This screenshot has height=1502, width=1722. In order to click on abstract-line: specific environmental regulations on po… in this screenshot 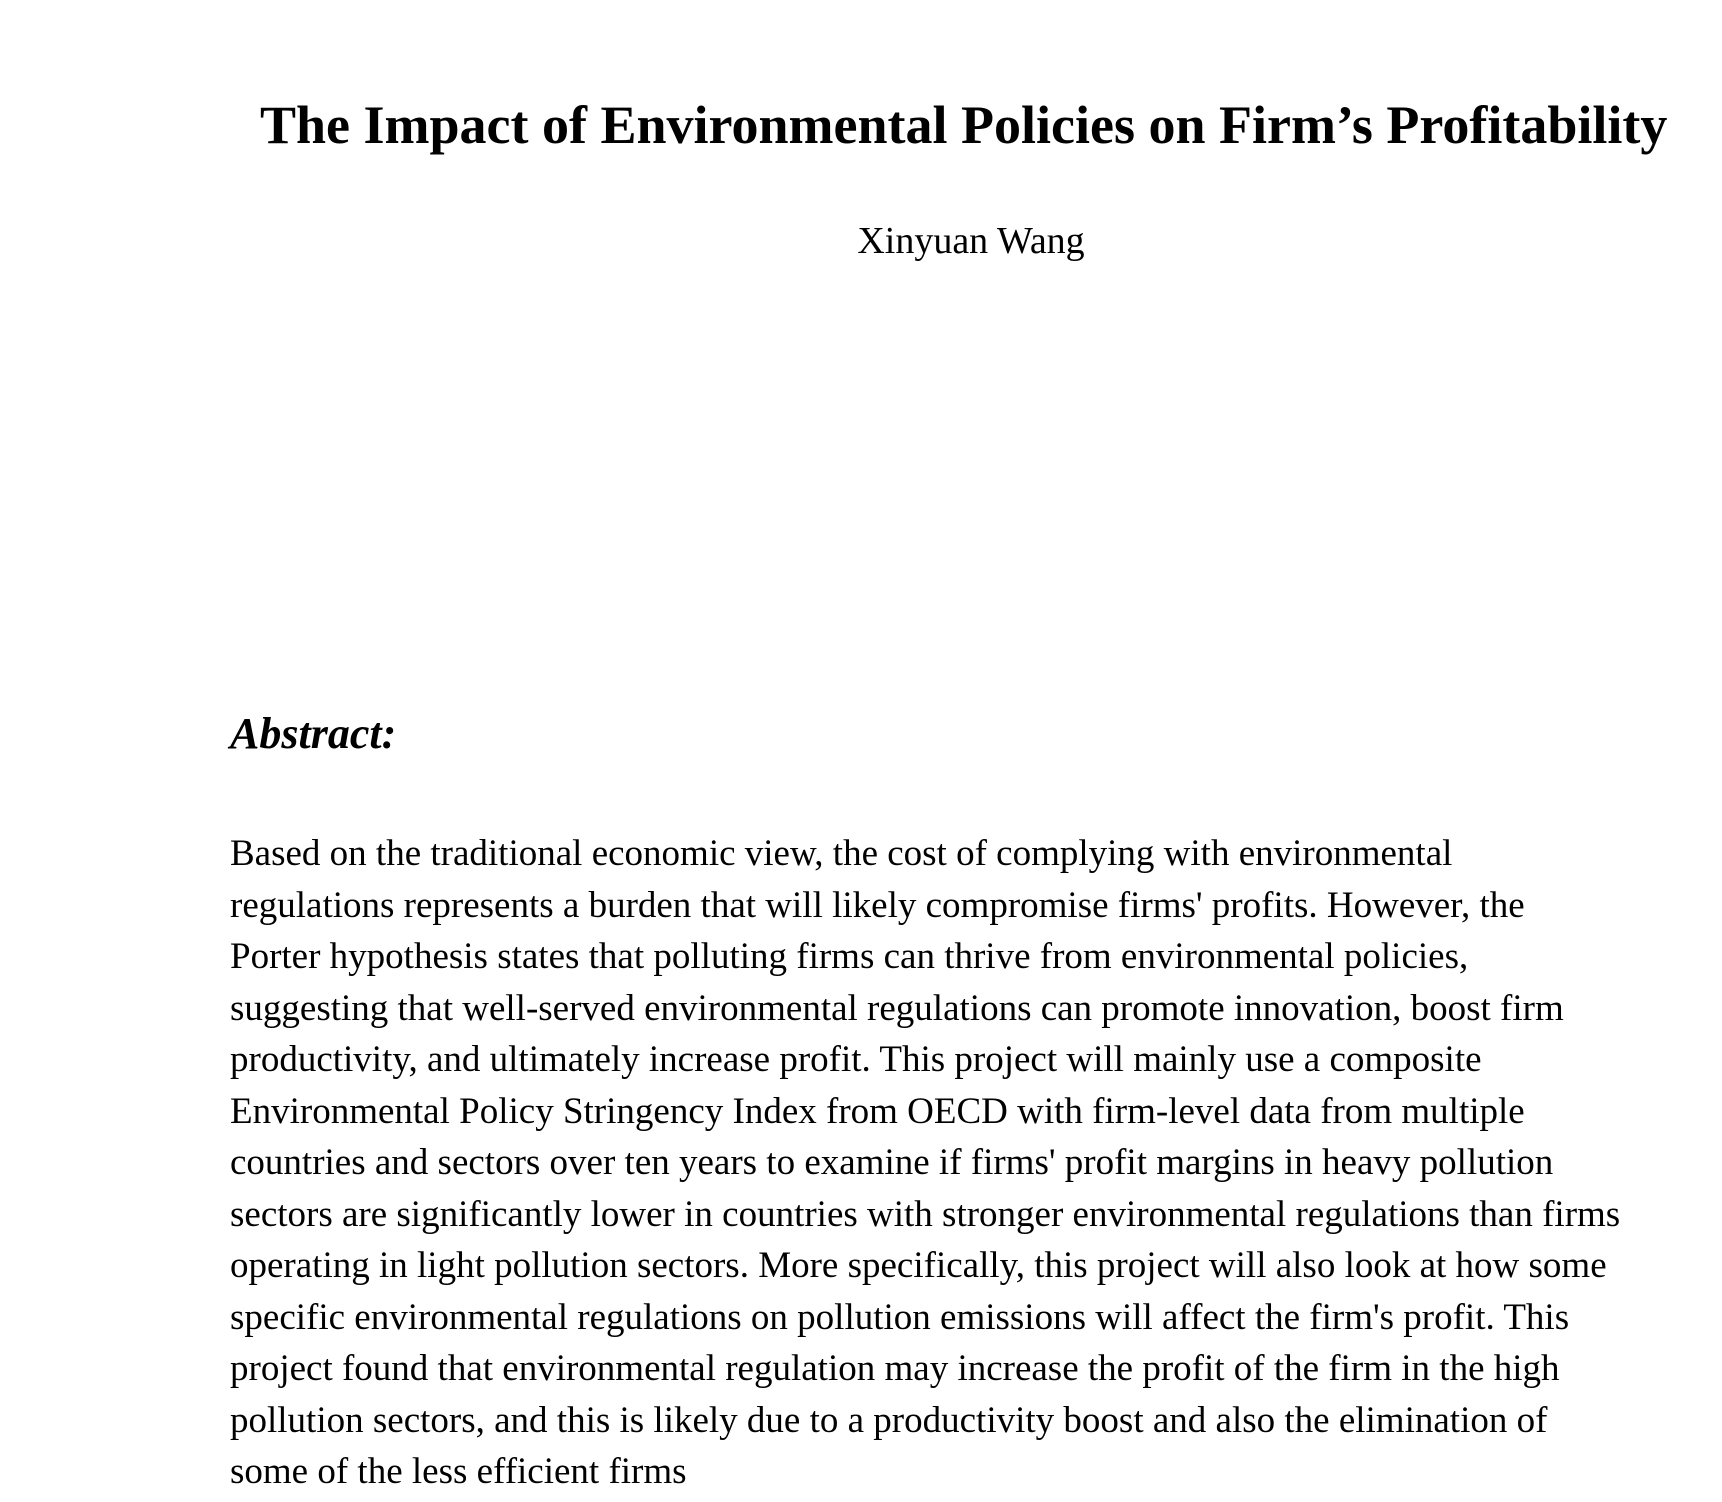, I will do `click(900, 1317)`.